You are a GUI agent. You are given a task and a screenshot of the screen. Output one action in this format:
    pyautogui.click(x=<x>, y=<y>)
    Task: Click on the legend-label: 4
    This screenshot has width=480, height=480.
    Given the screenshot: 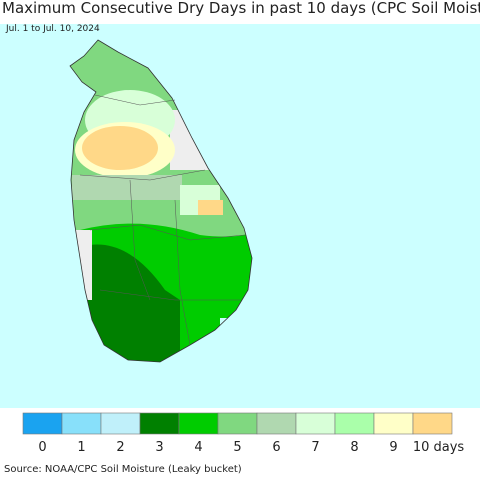 What is the action you would take?
    pyautogui.click(x=198, y=447)
    